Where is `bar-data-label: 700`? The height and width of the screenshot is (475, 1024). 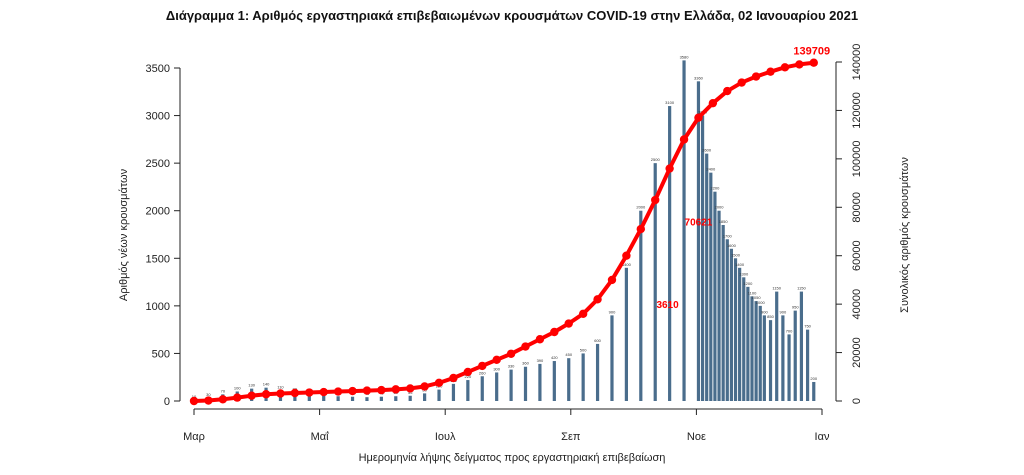 bar-data-label: 700 is located at coordinates (789, 330).